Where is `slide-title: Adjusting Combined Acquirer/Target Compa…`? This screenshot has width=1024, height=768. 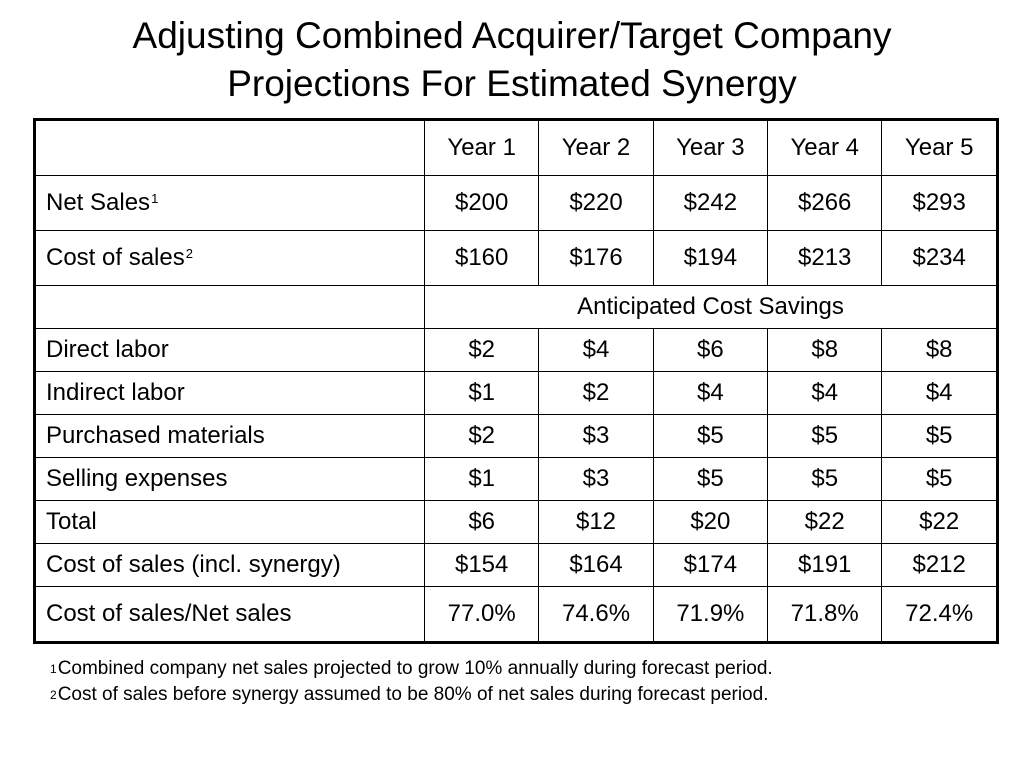 slide-title: Adjusting Combined Acquirer/Target Compa… is located at coordinates (512, 60).